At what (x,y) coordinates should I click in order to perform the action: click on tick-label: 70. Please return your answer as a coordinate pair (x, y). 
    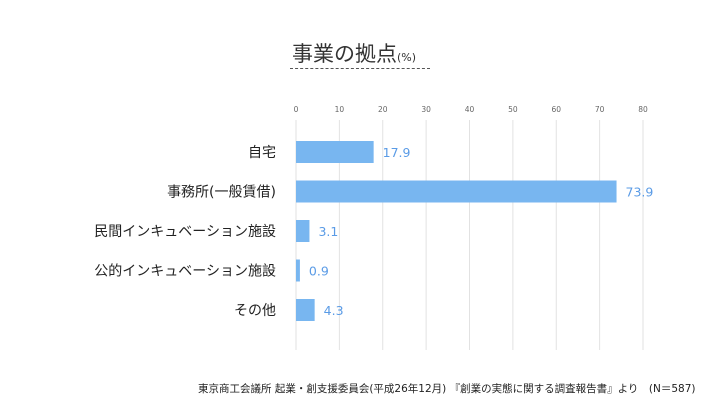
    Looking at the image, I should click on (600, 109).